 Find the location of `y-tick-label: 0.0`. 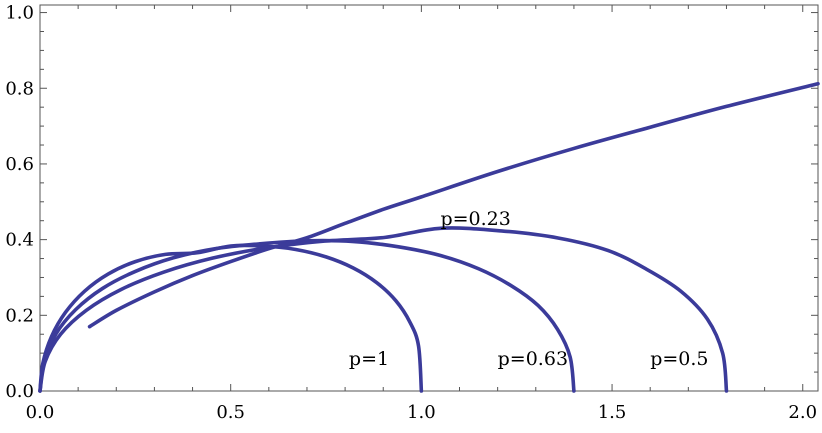

y-tick-label: 0.0 is located at coordinates (19, 391).